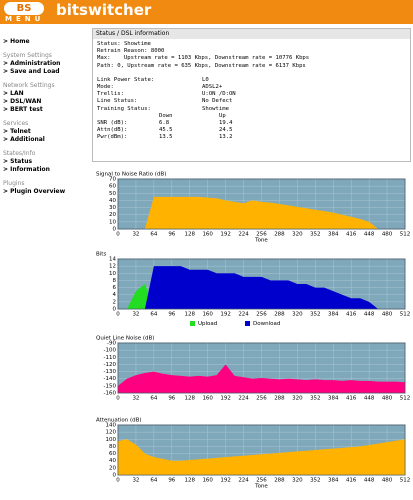  What do you see at coordinates (104, 10) in the screenshot?
I see `brand: bitswitcher` at bounding box center [104, 10].